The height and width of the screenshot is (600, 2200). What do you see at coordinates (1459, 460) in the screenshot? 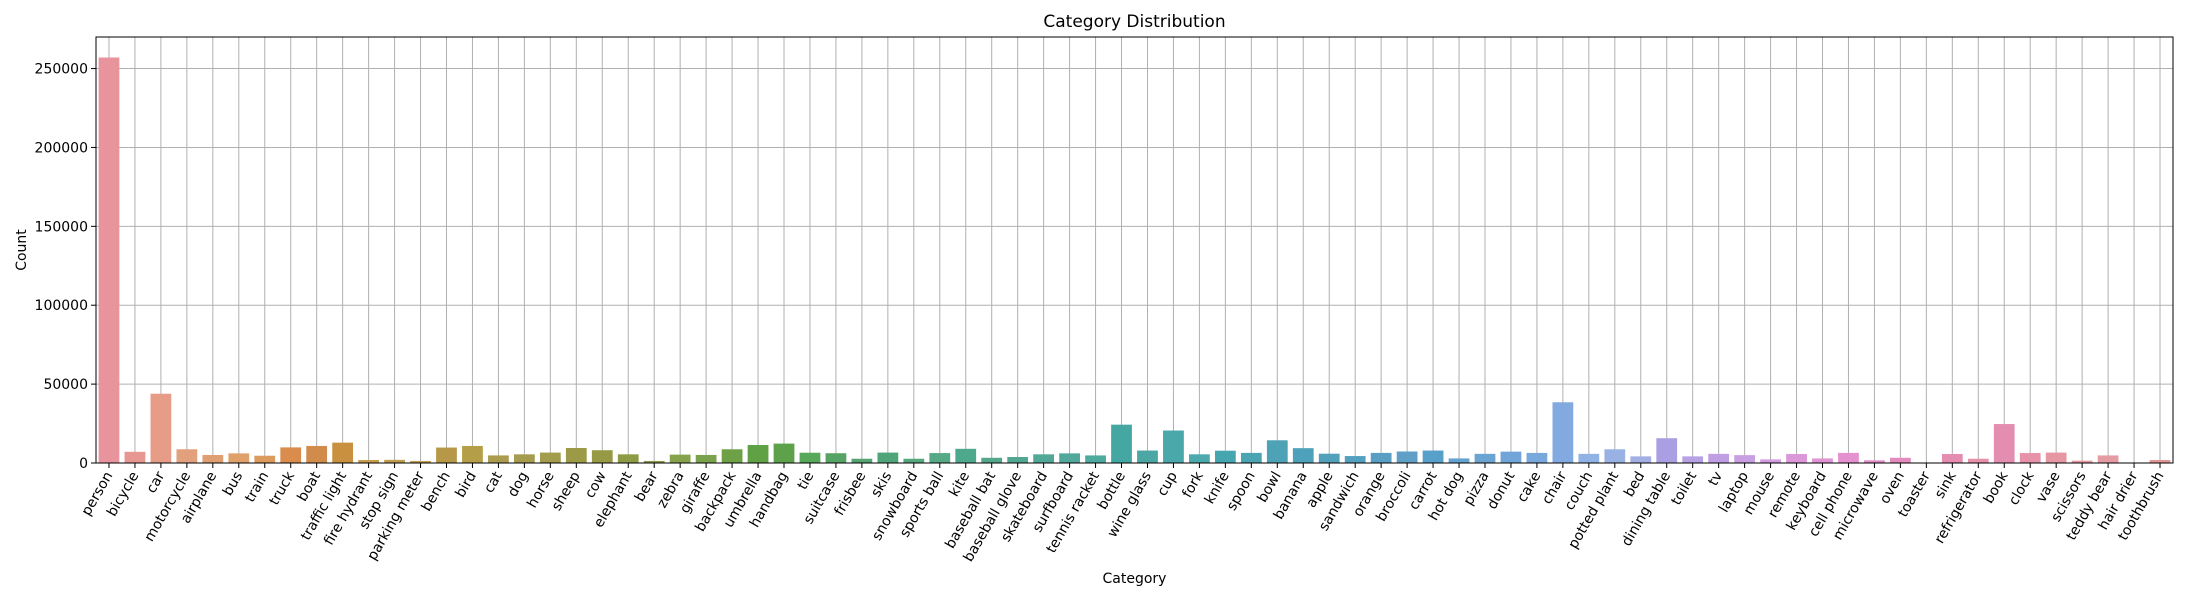
I see `bar-hot-dog` at bounding box center [1459, 460].